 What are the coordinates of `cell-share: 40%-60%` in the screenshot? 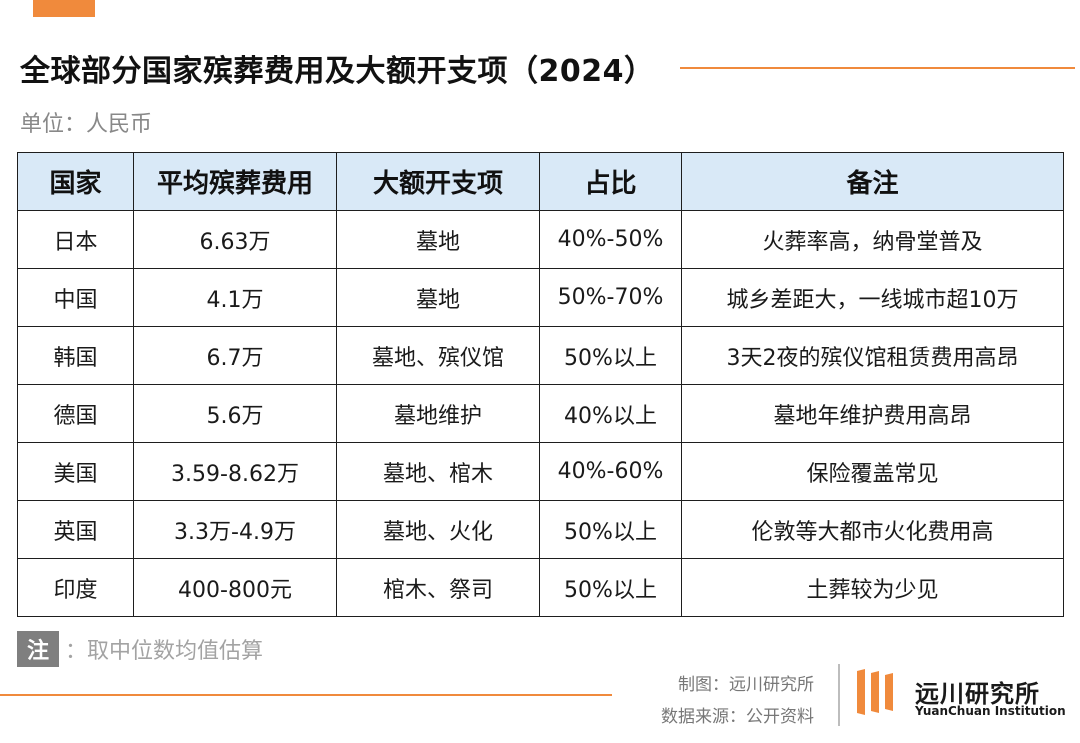 It's located at (610, 471).